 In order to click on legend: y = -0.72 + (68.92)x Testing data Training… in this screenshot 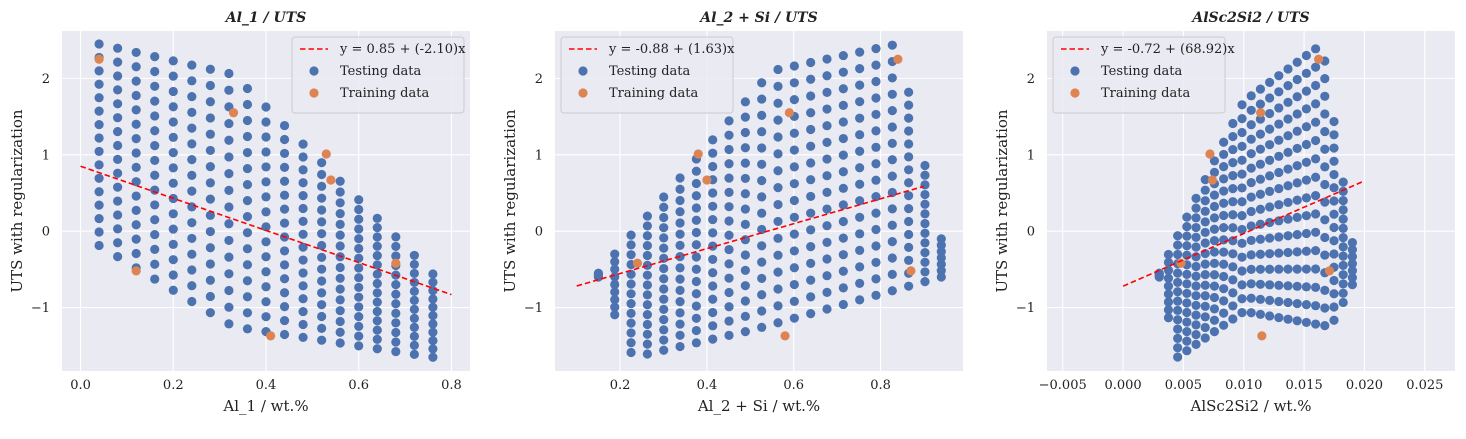, I will do `click(1143, 75)`.